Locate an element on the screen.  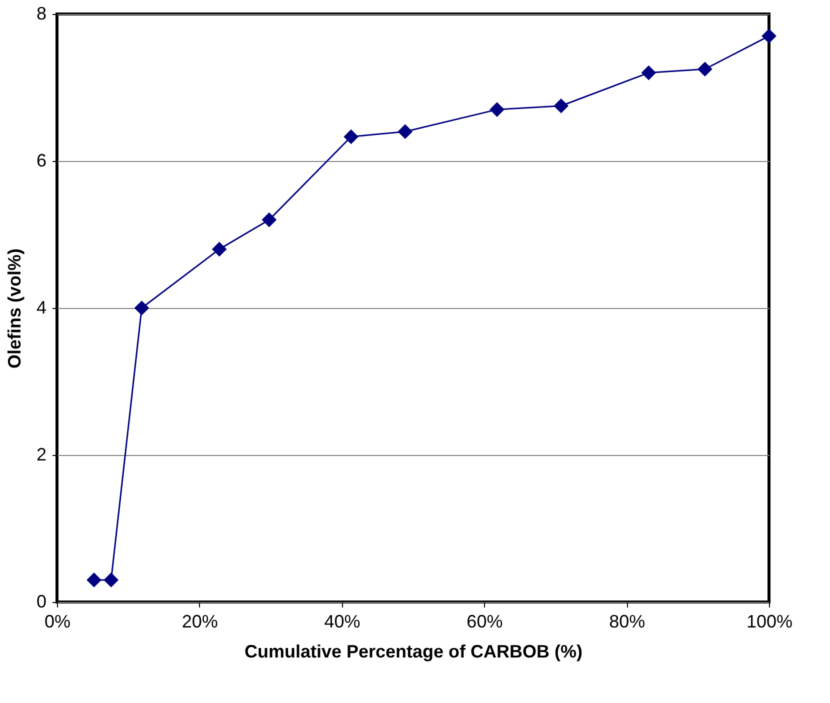
y-tick-label: 0 is located at coordinates (41, 602).